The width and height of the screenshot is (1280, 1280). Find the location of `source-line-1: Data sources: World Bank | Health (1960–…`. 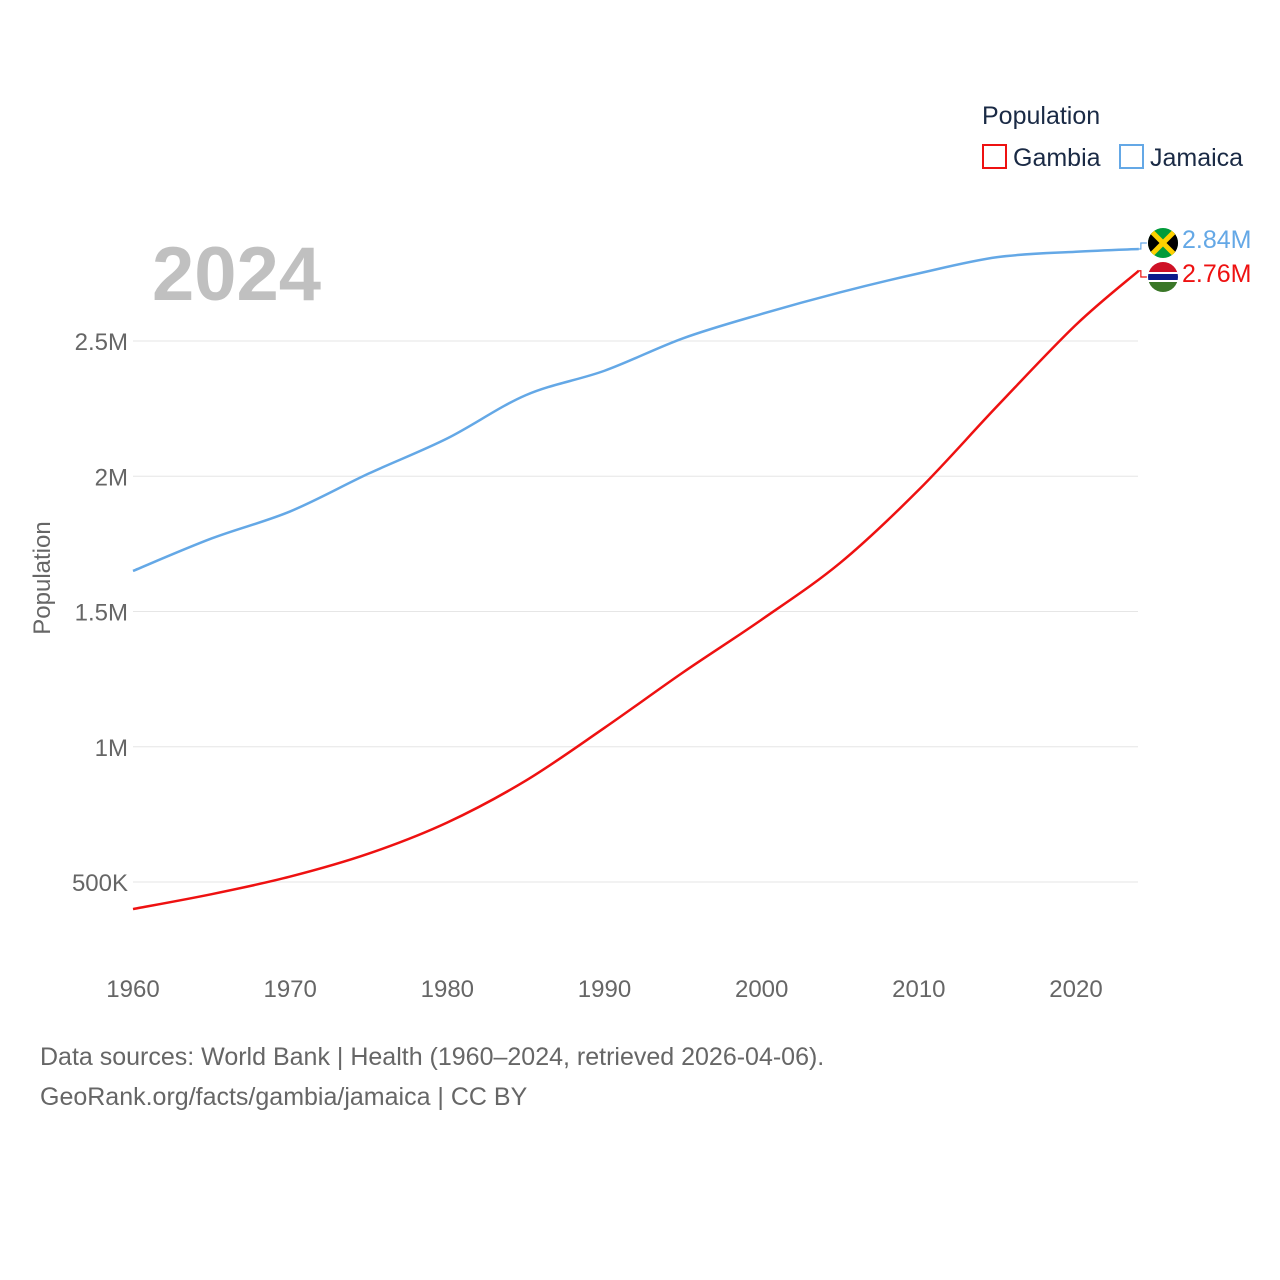

source-line-1: Data sources: World Bank | Health (1960–… is located at coordinates (432, 1057).